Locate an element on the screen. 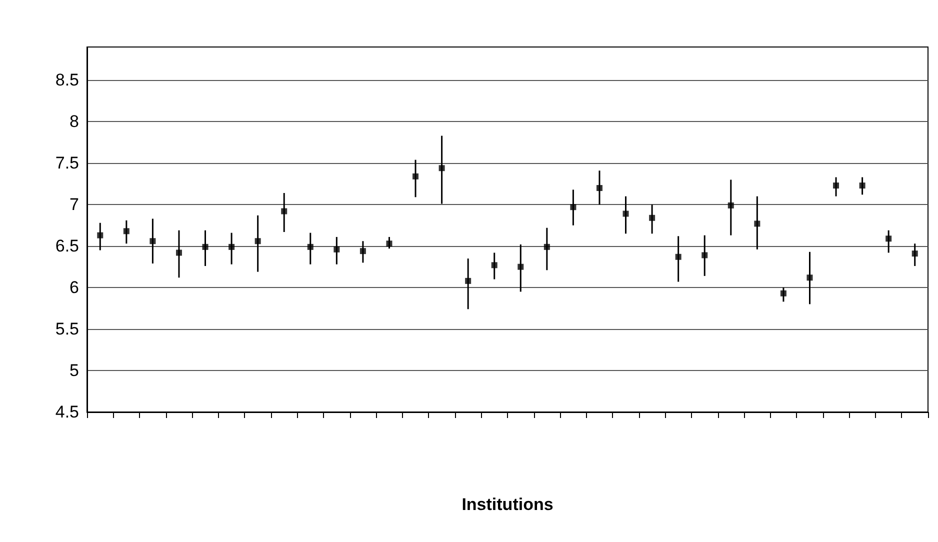 The height and width of the screenshot is (542, 938). y-tick-label: 5 is located at coordinates (74, 370).